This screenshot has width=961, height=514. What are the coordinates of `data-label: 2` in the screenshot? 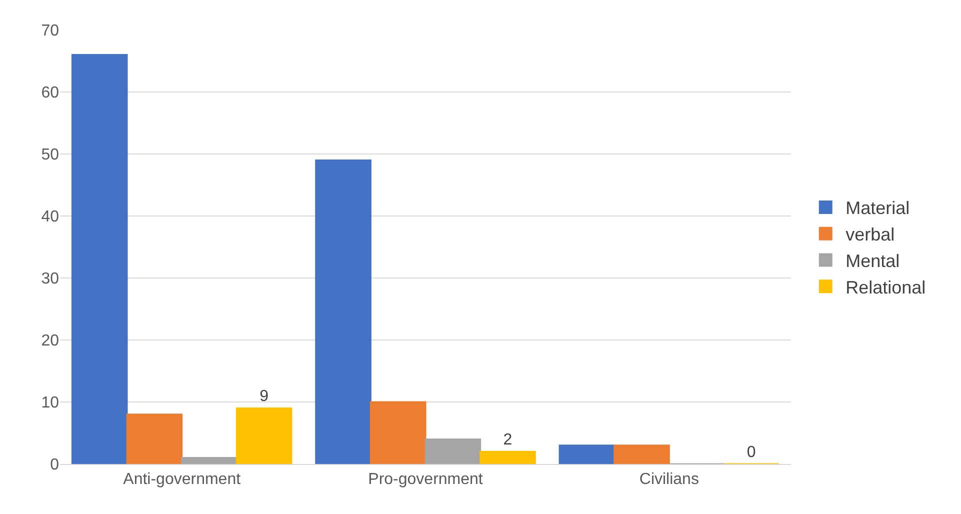 It's located at (507, 440).